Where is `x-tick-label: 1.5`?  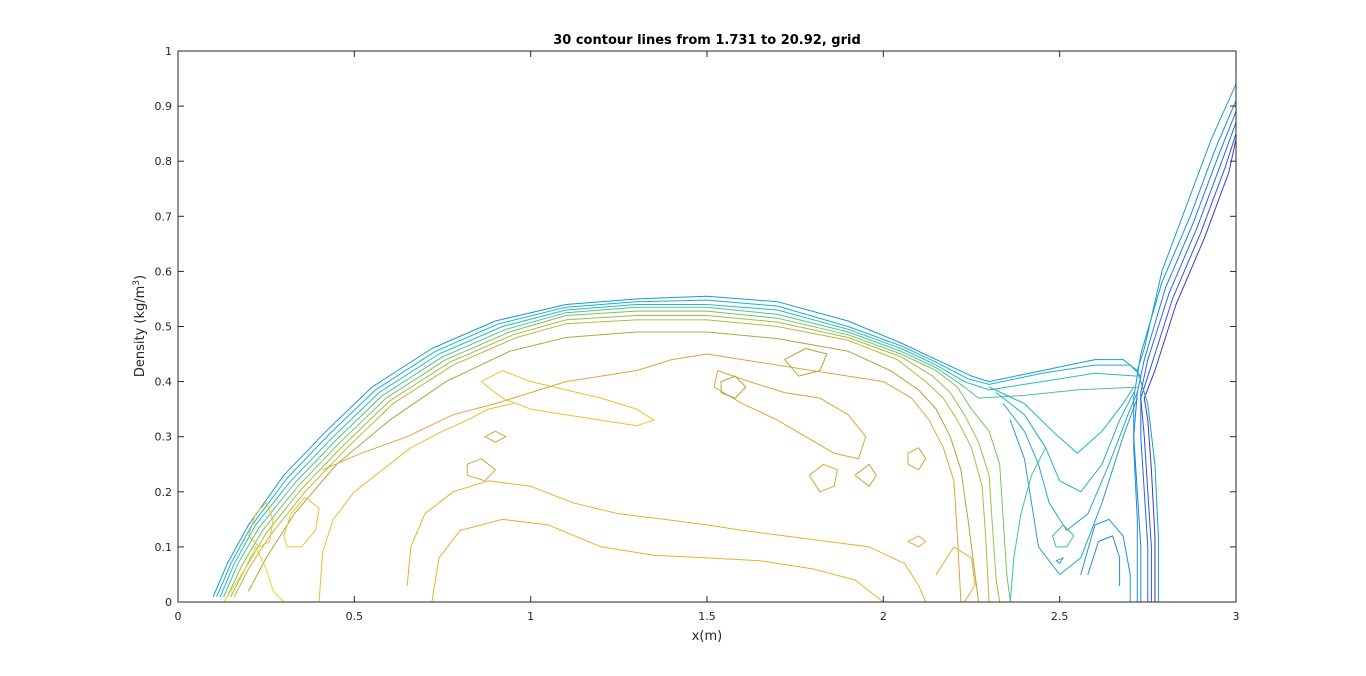 x-tick-label: 1.5 is located at coordinates (707, 616).